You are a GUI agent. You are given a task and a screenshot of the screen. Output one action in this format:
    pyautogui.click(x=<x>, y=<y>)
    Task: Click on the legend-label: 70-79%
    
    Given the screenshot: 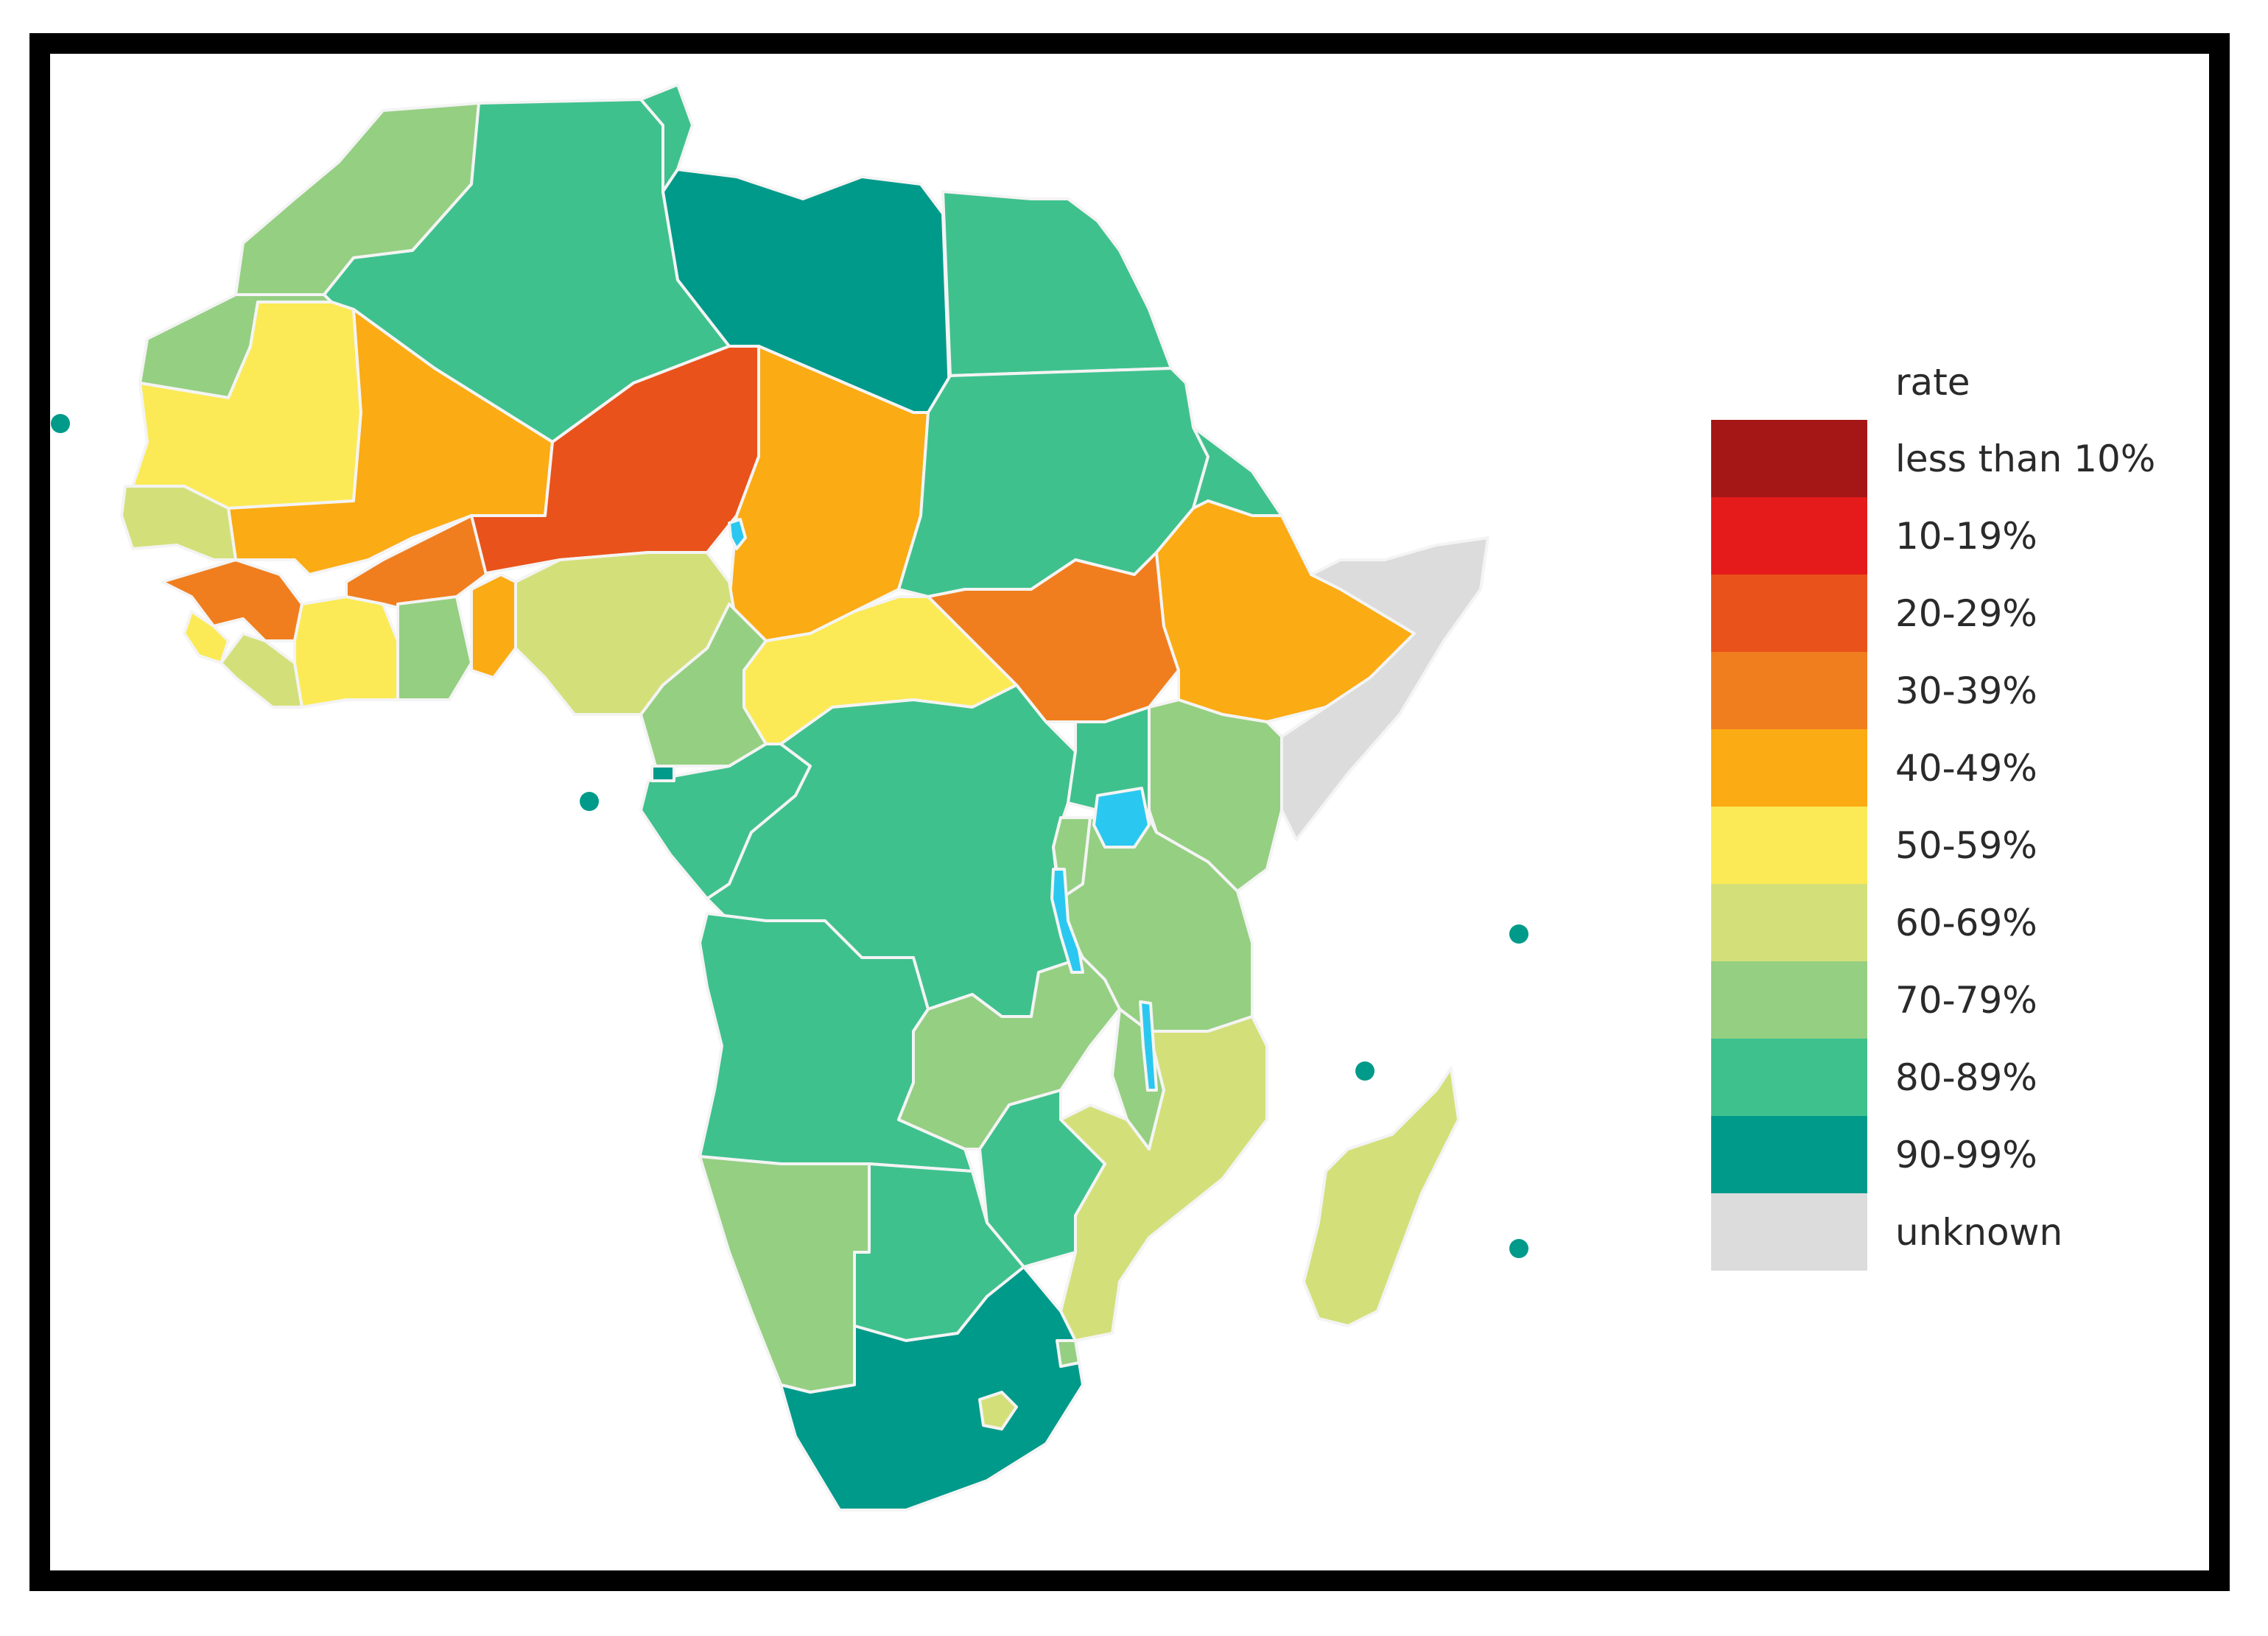 What is the action you would take?
    pyautogui.click(x=1966, y=1001)
    